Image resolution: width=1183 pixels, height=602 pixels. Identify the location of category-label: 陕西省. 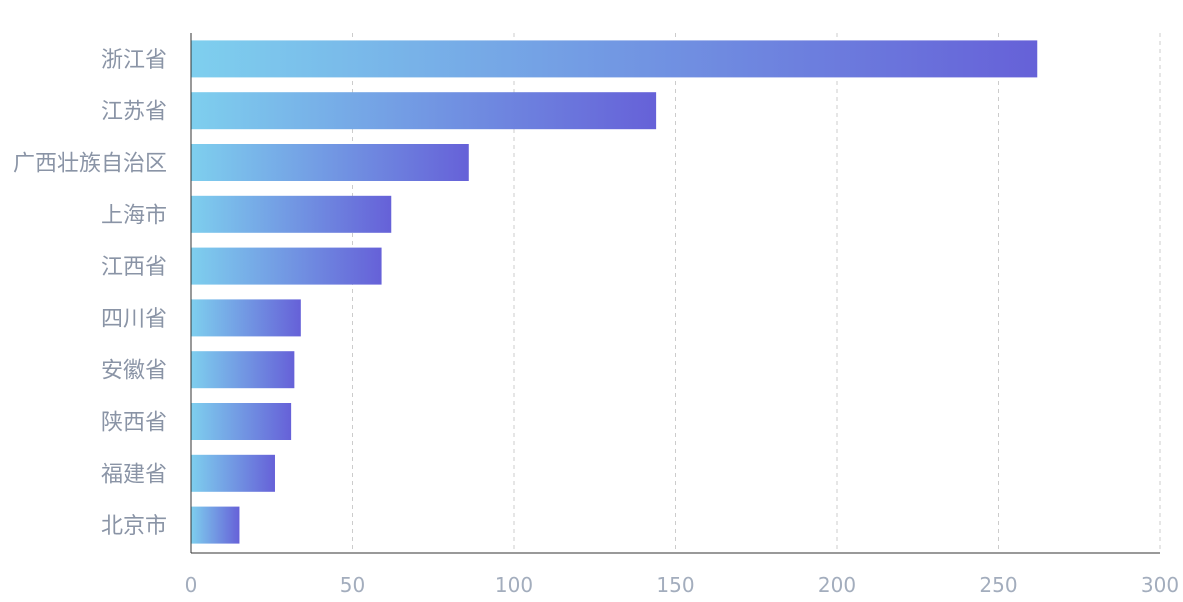
(134, 423).